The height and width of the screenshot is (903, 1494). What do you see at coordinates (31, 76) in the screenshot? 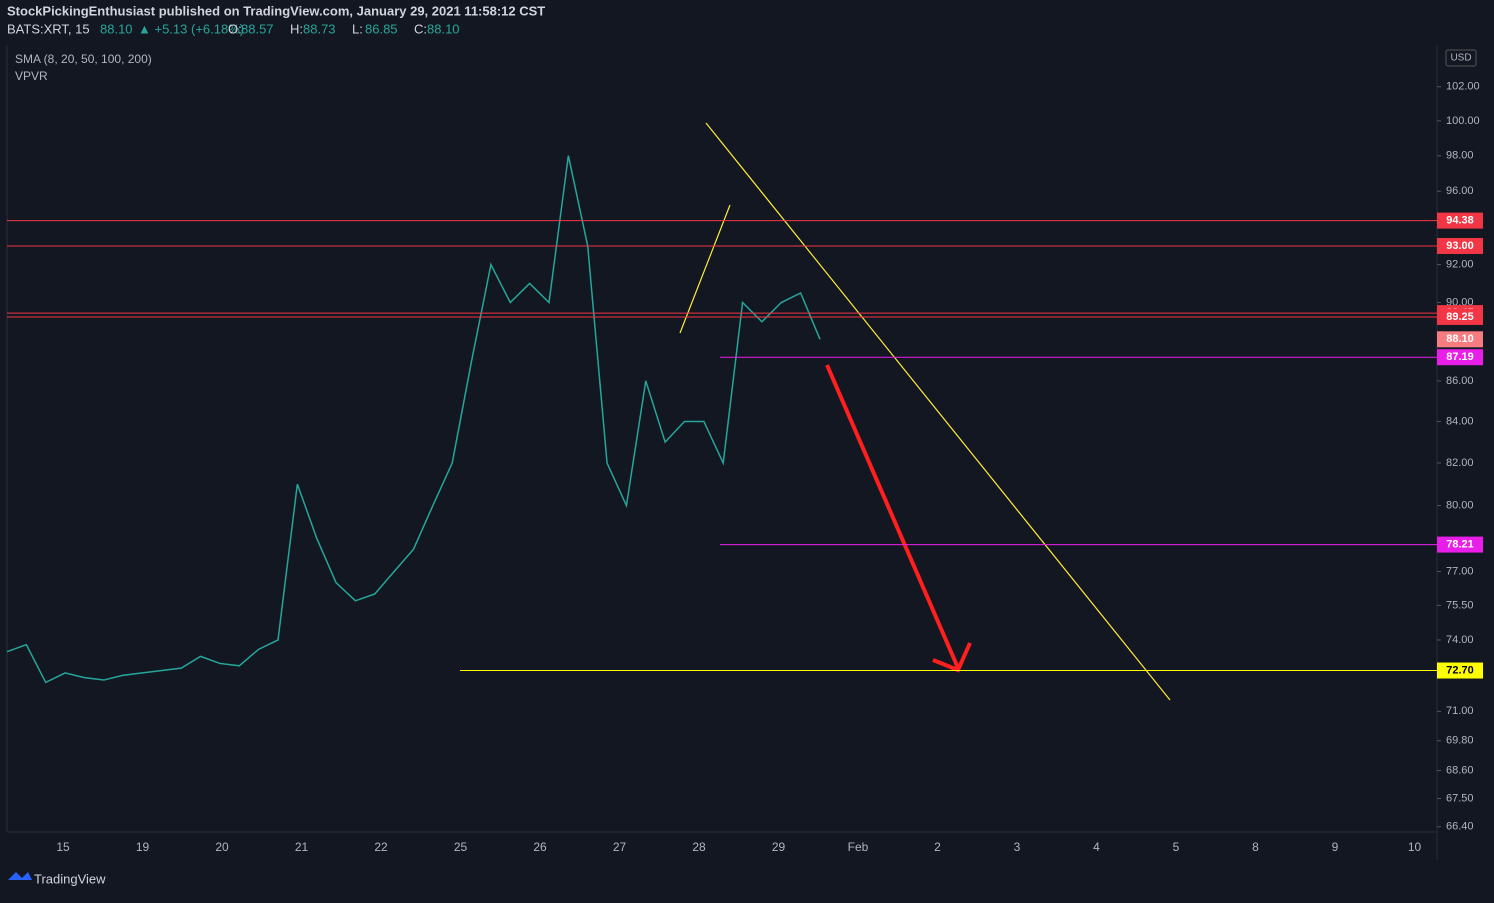
I see `indicator: VPVR` at bounding box center [31, 76].